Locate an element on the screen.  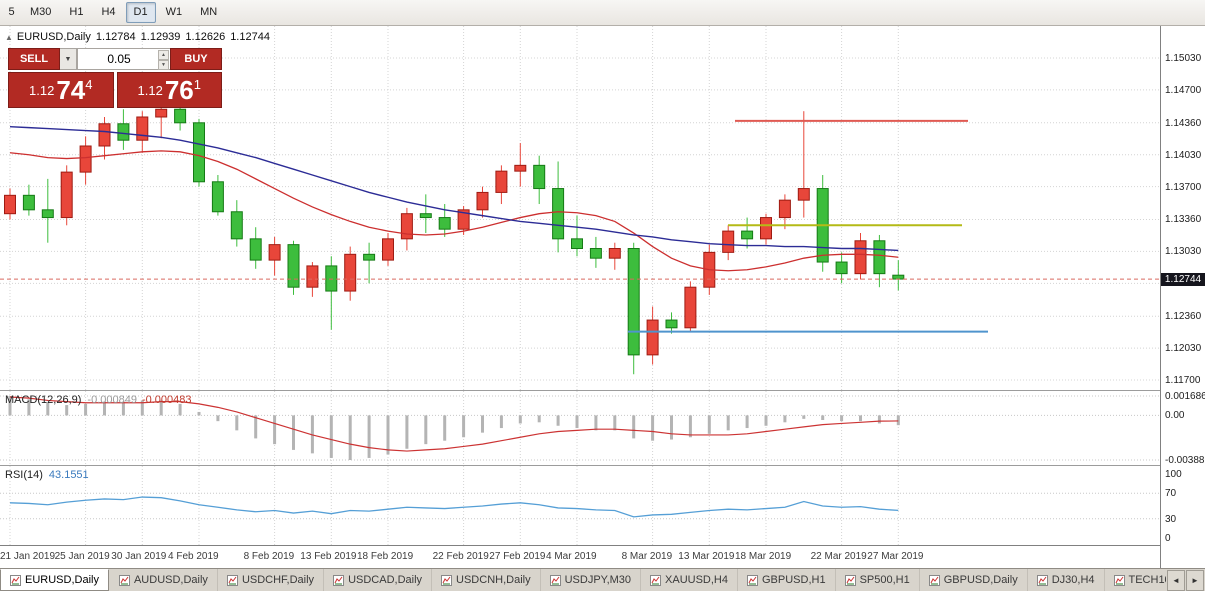
current-price-badge: 1.12744 is located at coordinates (1183, 280).